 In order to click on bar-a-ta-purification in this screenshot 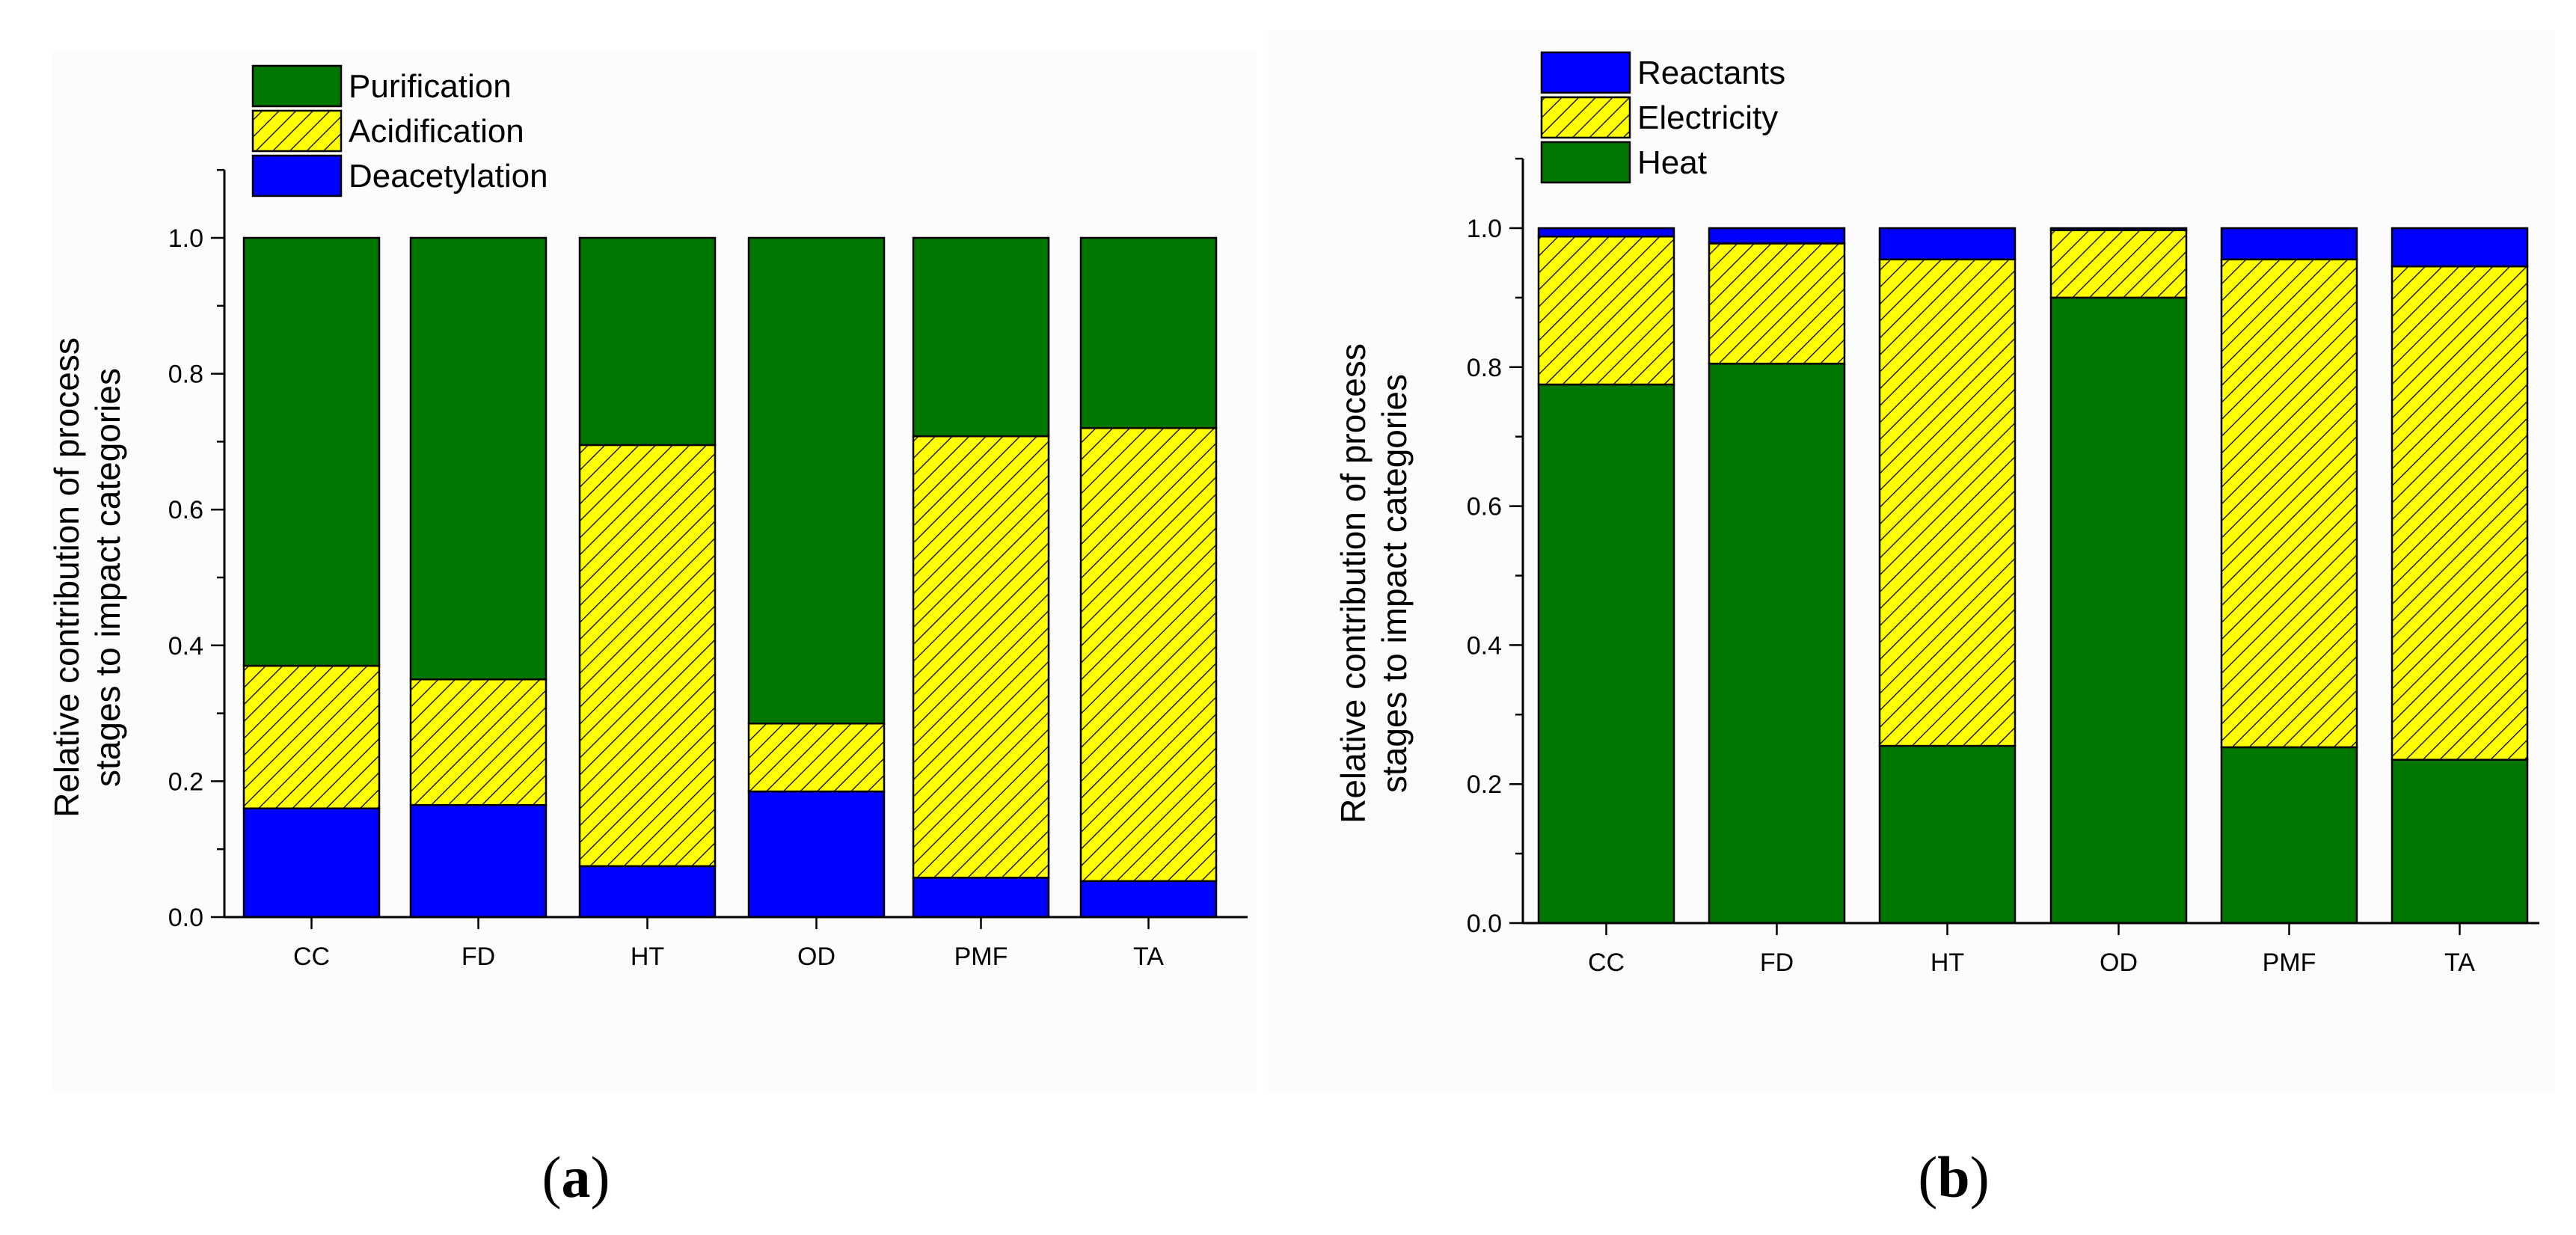, I will do `click(1148, 332)`.